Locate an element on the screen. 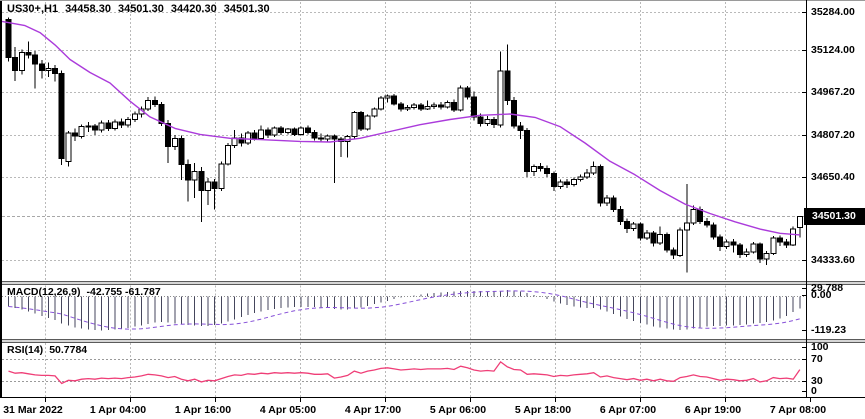 This screenshot has height=419, width=865. time-axis-label: 31 Mar 2022 is located at coordinates (33, 410).